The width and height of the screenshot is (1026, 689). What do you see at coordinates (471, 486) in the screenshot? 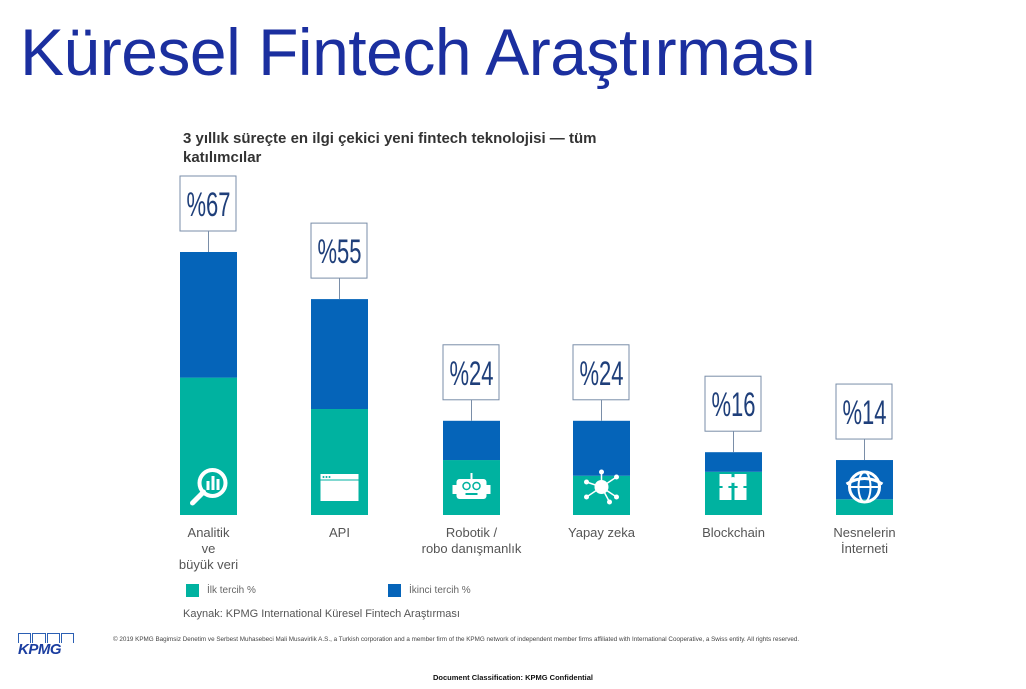
I see `robot-icon` at bounding box center [471, 486].